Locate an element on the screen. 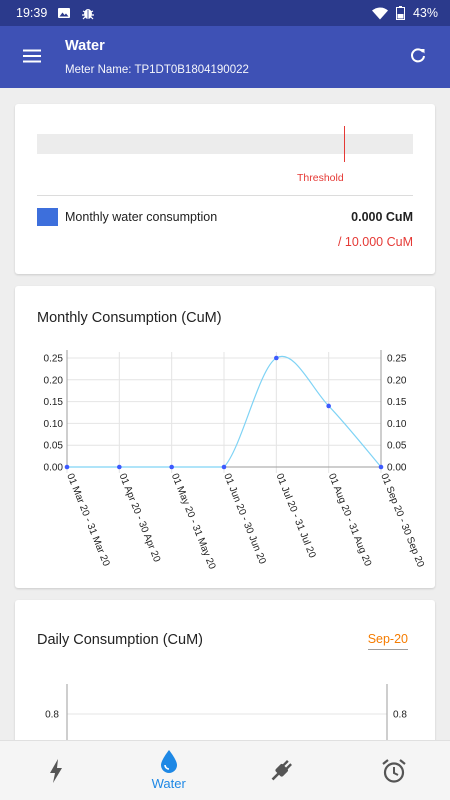 This screenshot has height=800, width=450. page-title: Water is located at coordinates (85, 46).